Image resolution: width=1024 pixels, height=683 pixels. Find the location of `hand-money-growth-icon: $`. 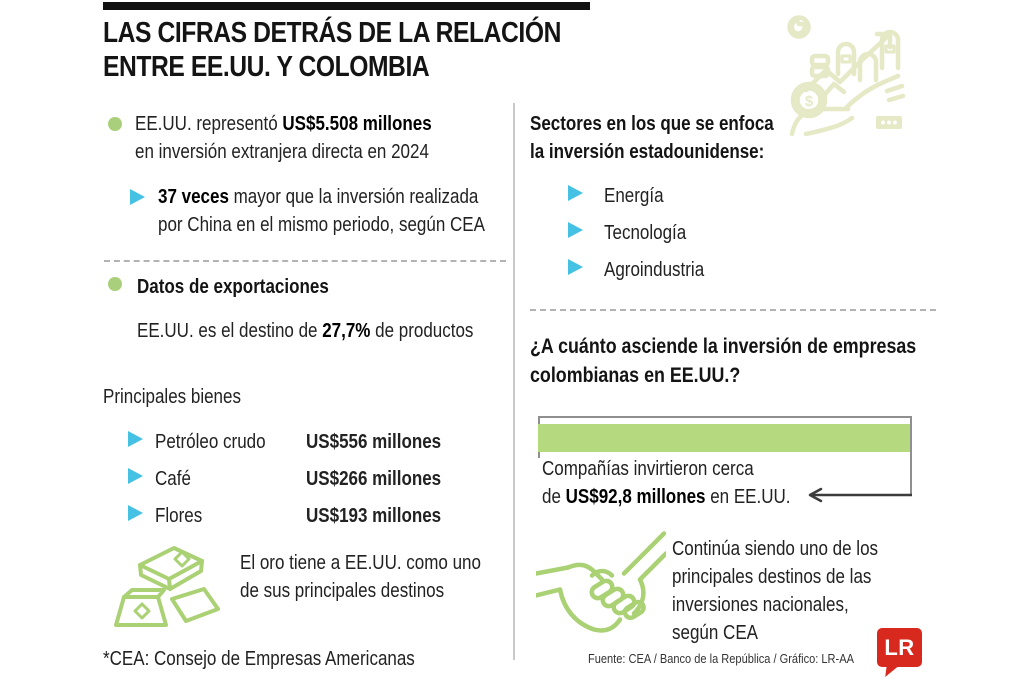

hand-money-growth-icon: $ is located at coordinates (846, 75).